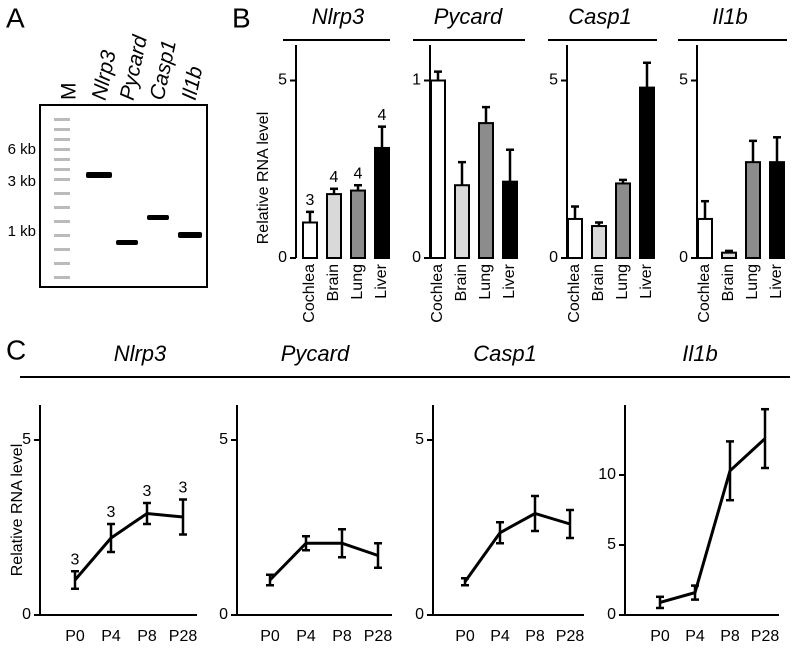  I want to click on lane-label: M, so click(69, 92).